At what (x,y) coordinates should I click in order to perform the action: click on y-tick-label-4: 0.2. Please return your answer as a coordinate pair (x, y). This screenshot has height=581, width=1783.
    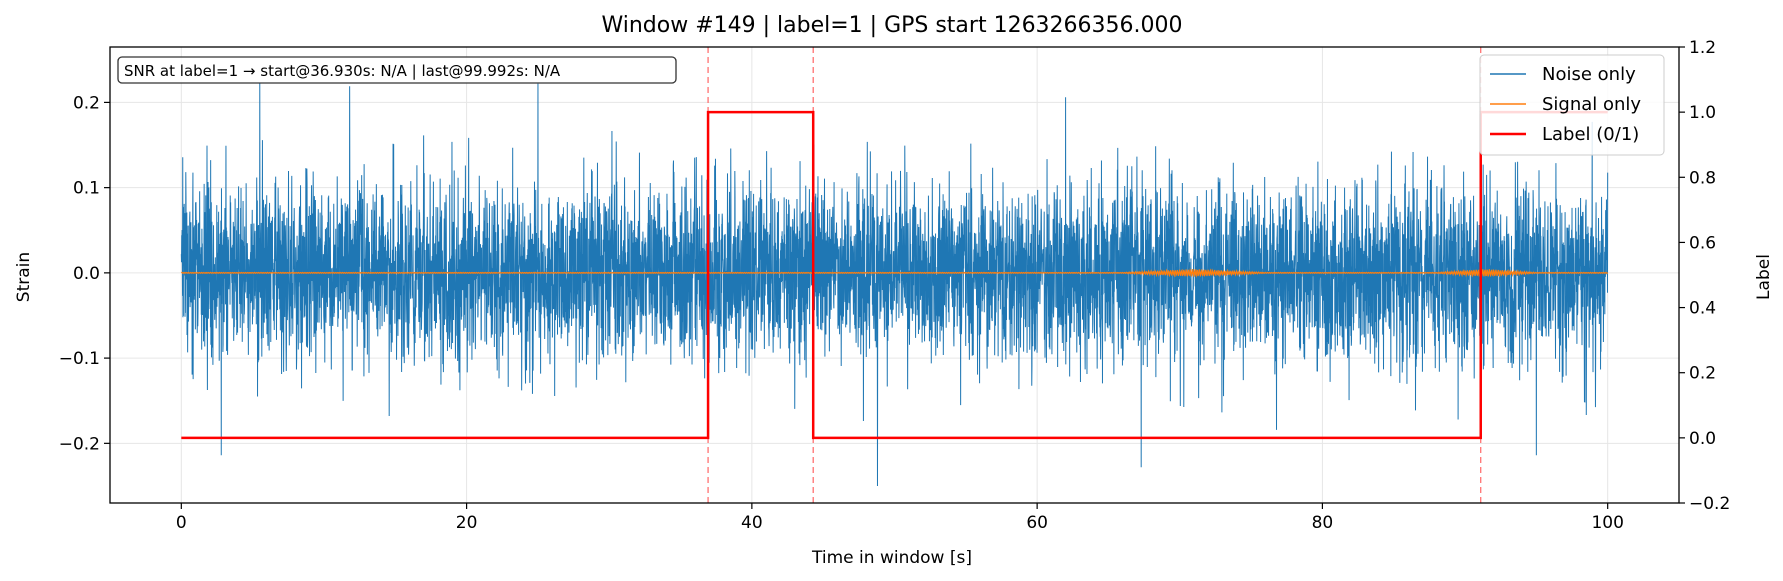
    Looking at the image, I should click on (86, 103).